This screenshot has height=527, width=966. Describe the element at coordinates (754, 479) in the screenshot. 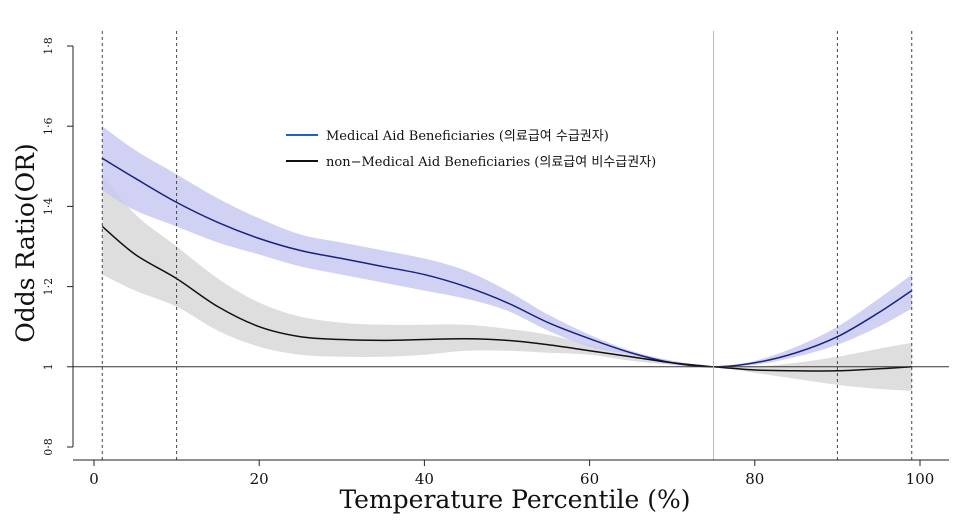

I see `x-tick-label: 80` at that location.